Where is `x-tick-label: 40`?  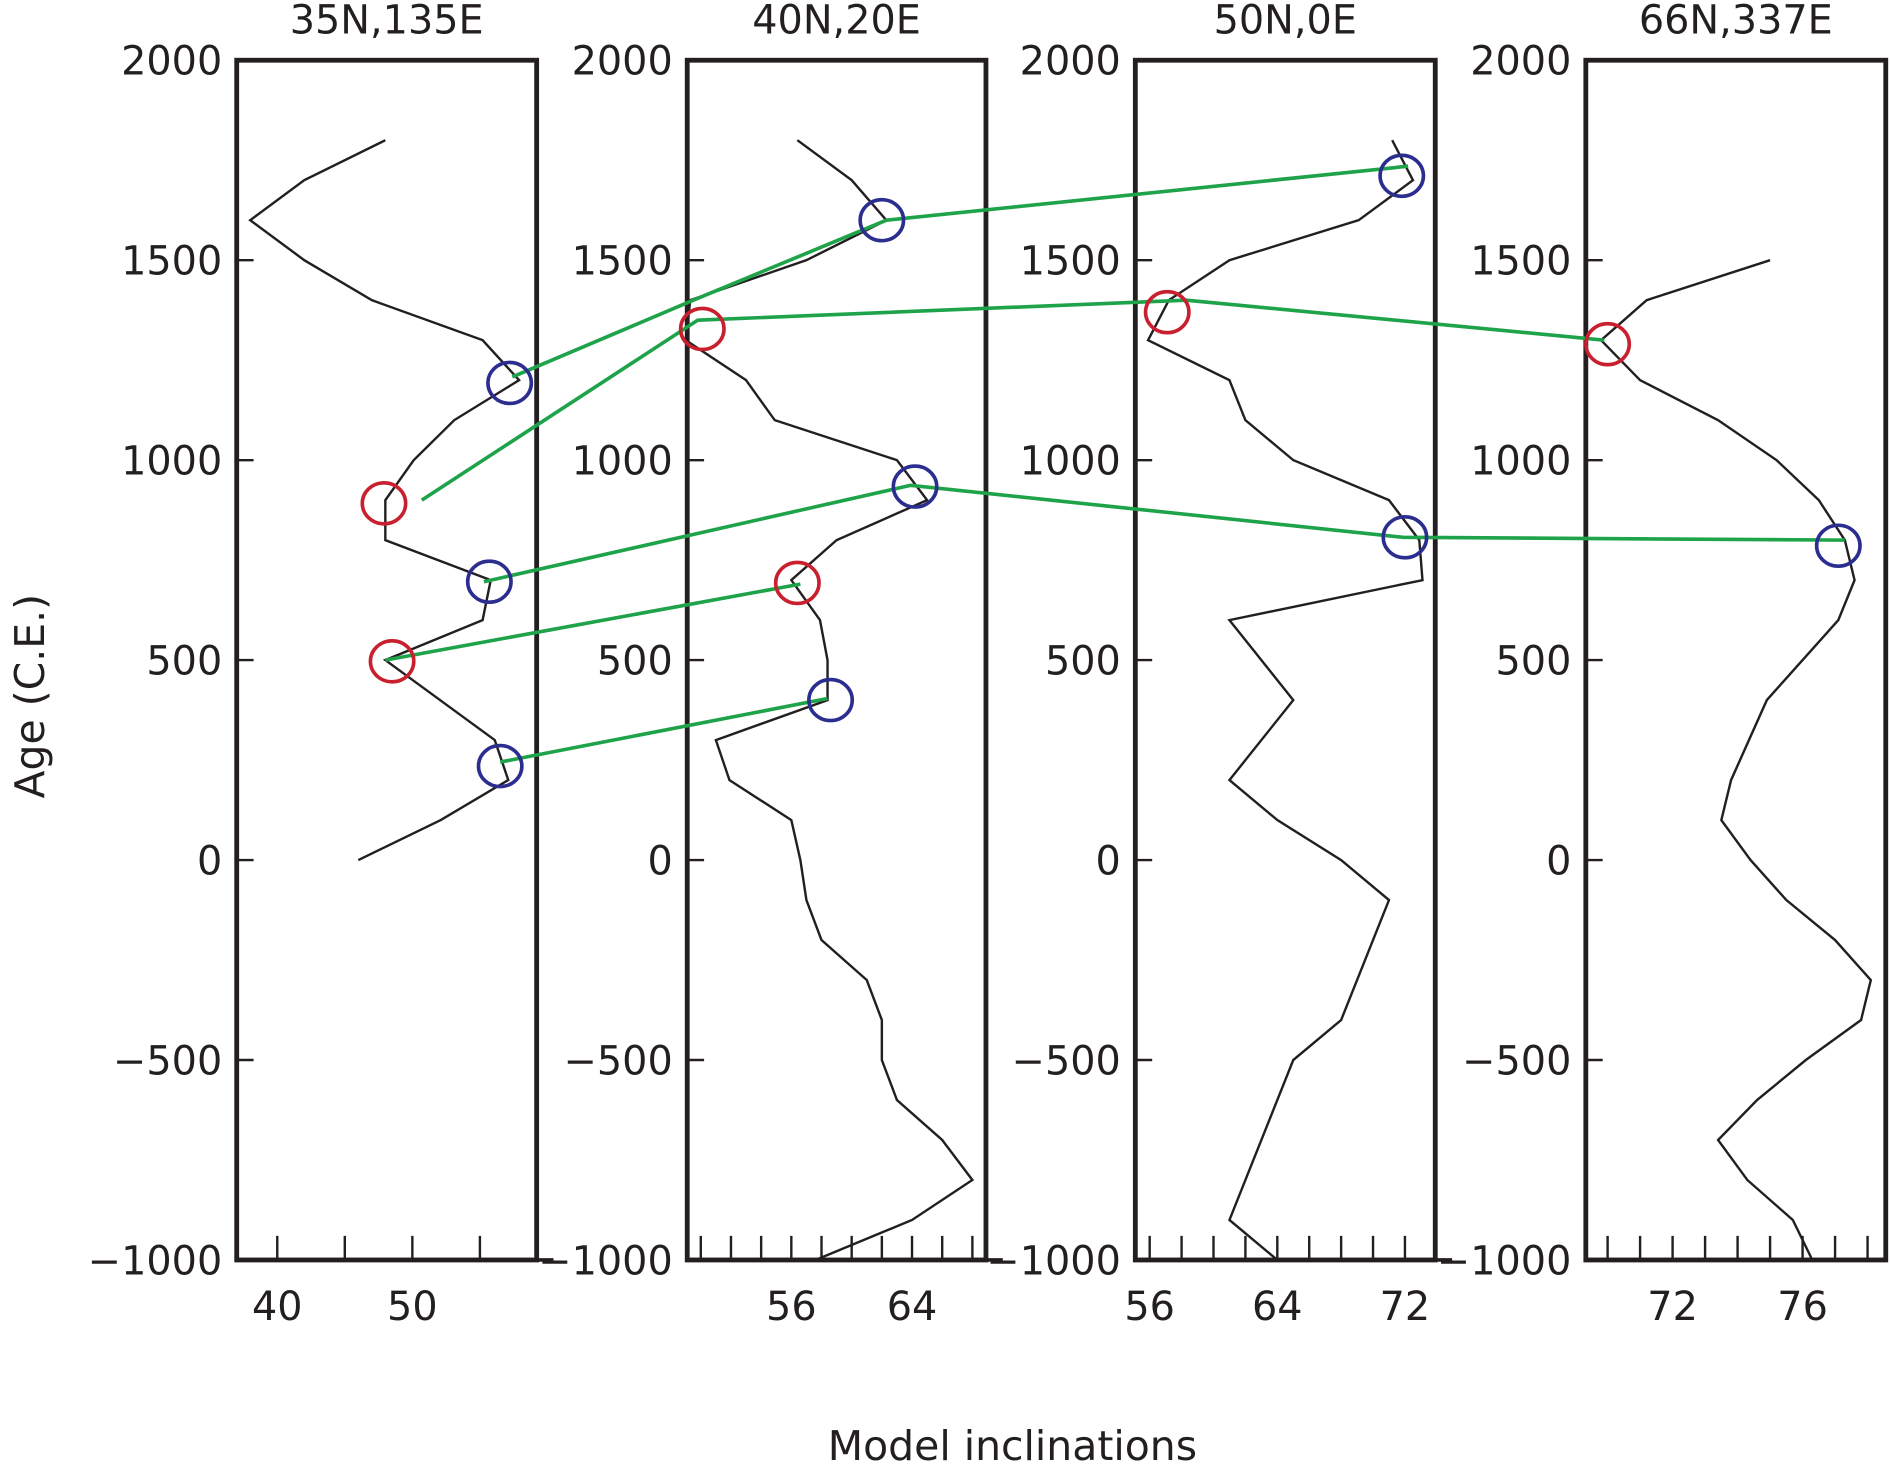
x-tick-label: 40 is located at coordinates (277, 1307).